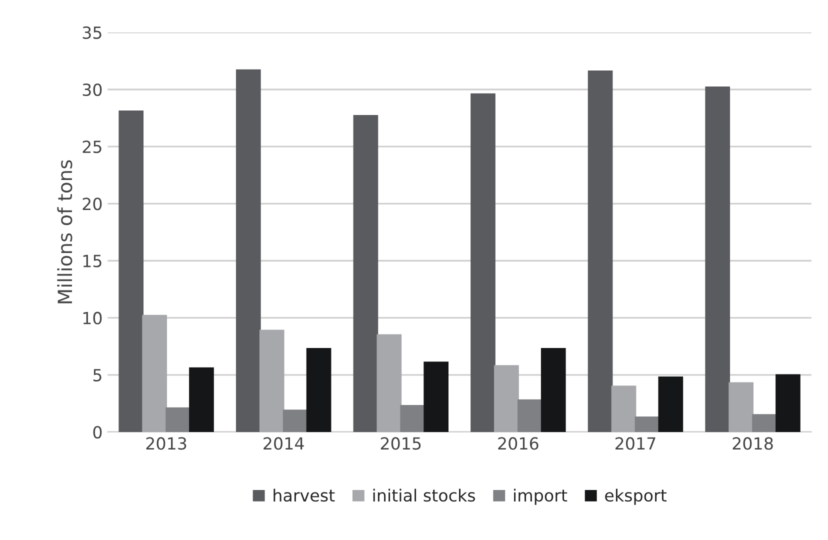  What do you see at coordinates (64, 232) in the screenshot?
I see `y-axis-title: Millions of tons` at bounding box center [64, 232].